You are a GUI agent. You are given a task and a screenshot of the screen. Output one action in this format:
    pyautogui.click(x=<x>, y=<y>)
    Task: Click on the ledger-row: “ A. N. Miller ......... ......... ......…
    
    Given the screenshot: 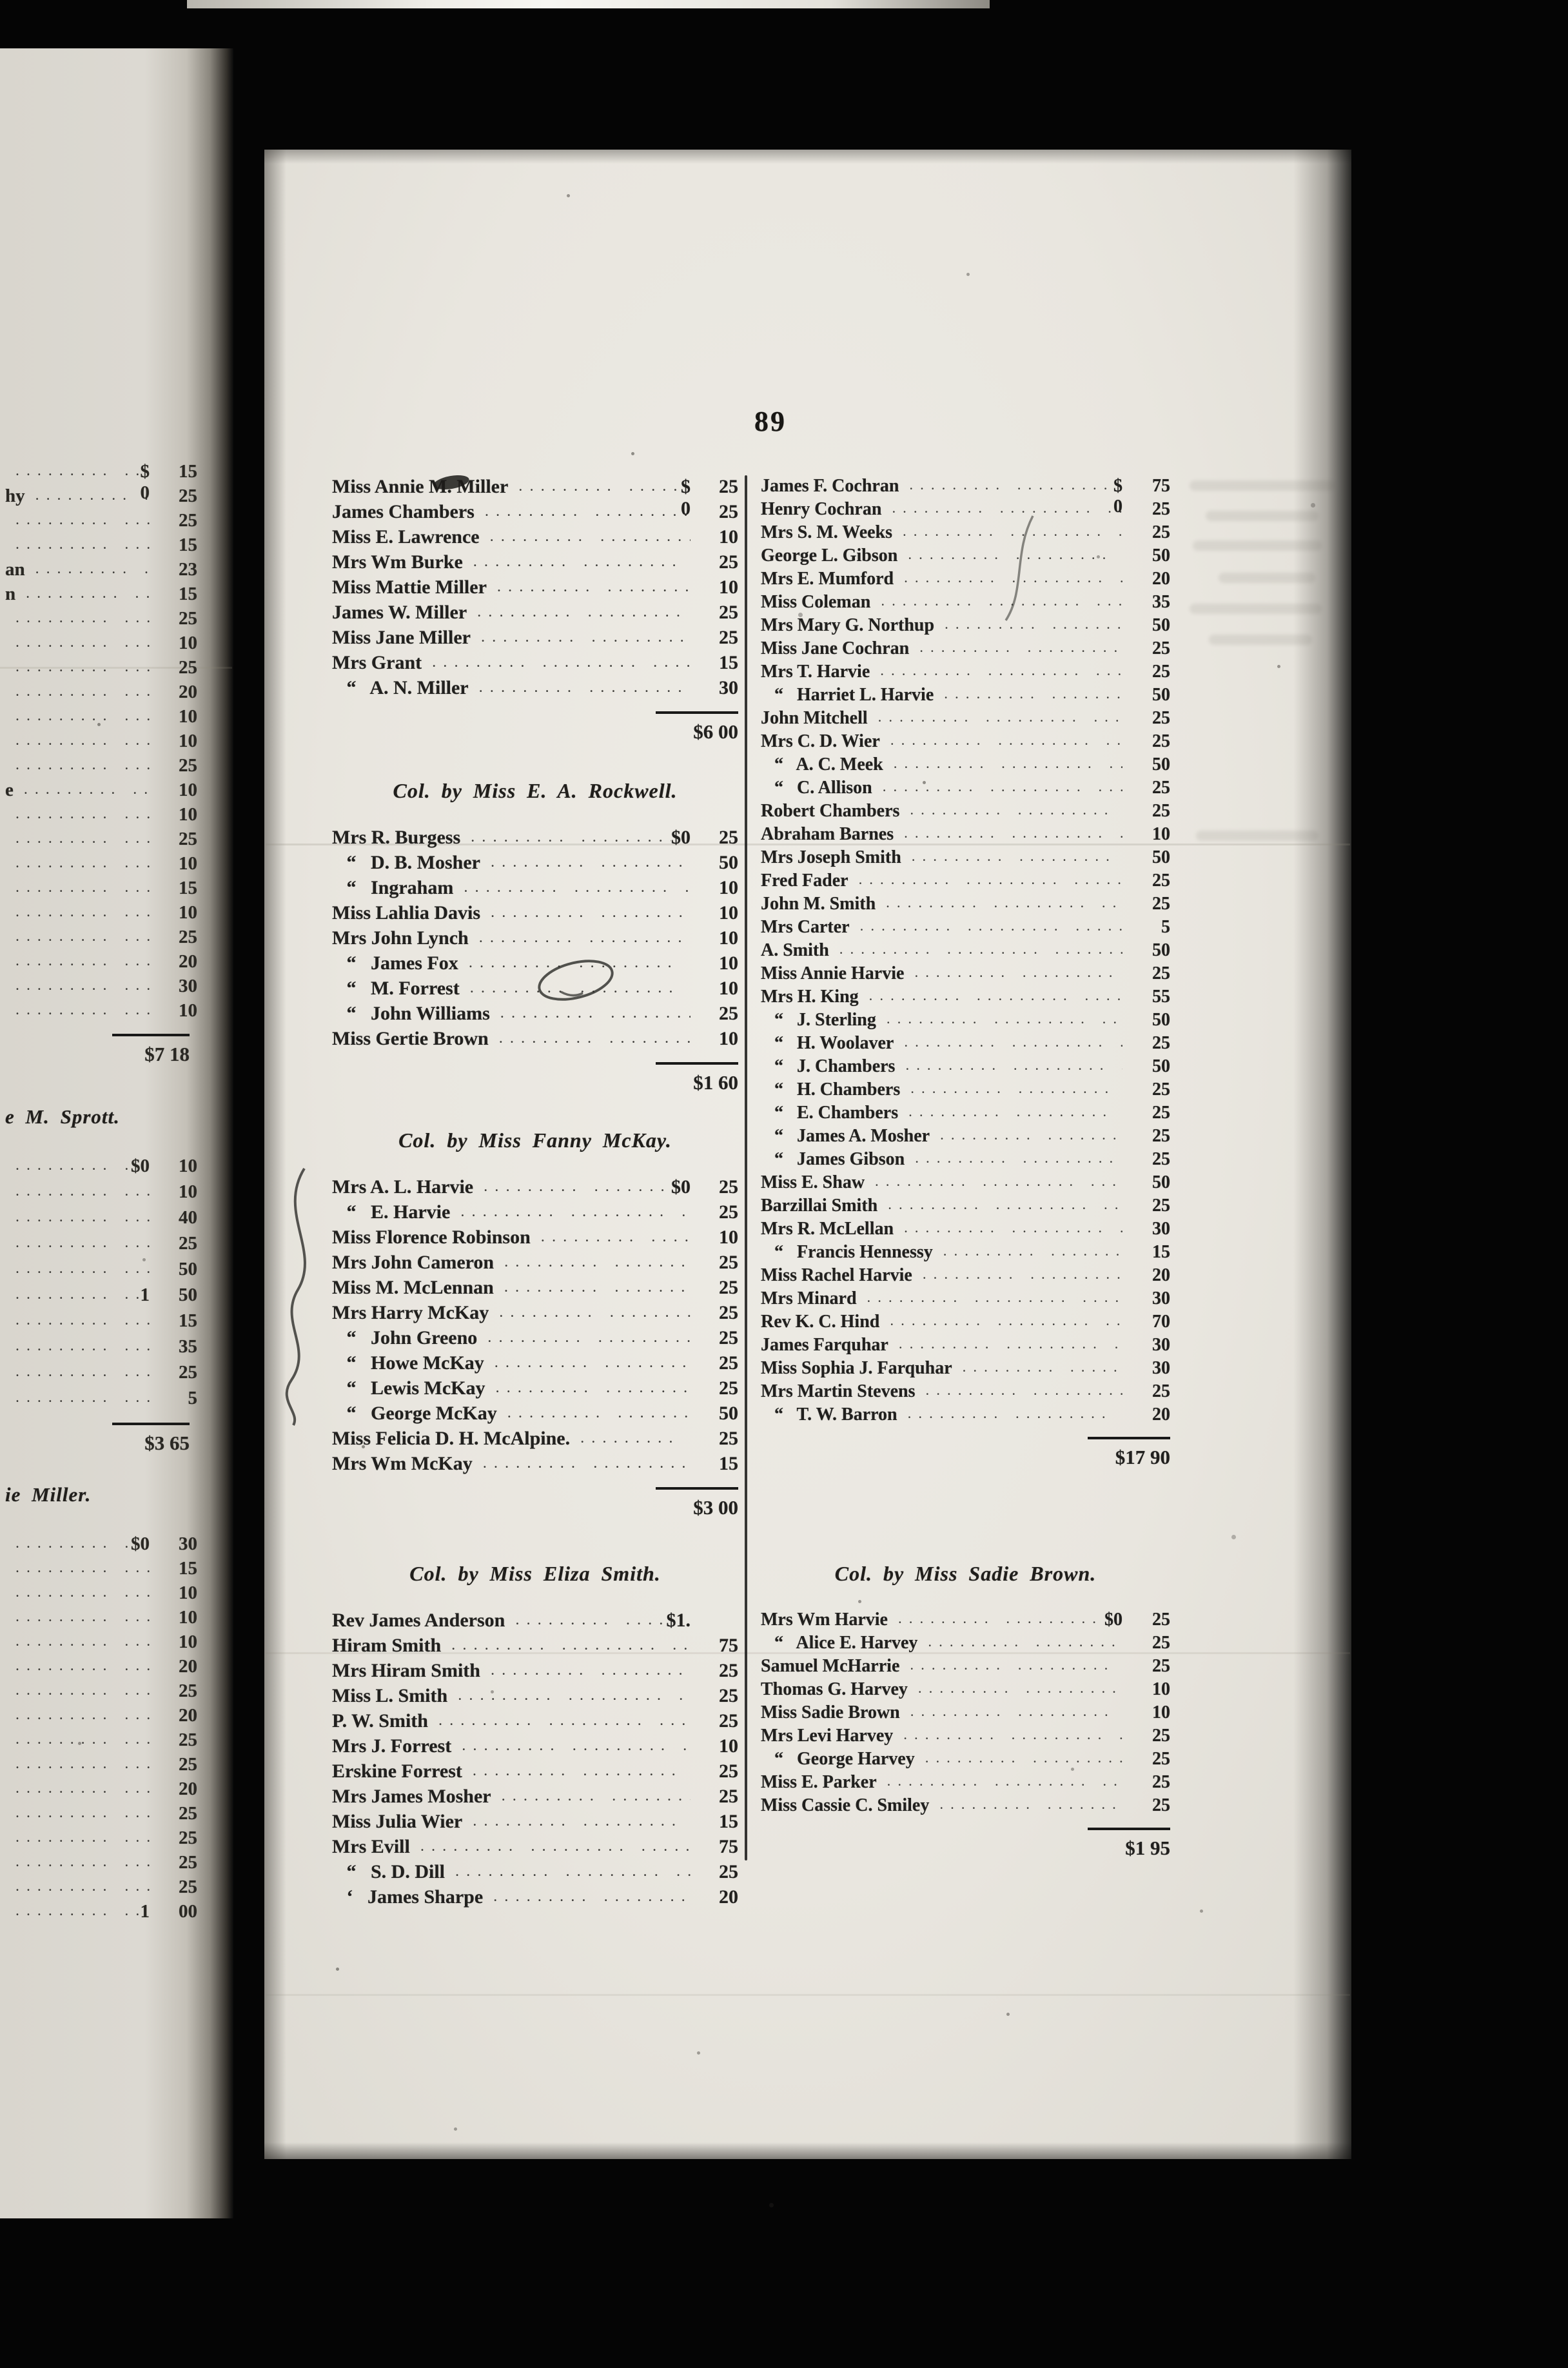 What is the action you would take?
    pyautogui.click(x=535, y=689)
    